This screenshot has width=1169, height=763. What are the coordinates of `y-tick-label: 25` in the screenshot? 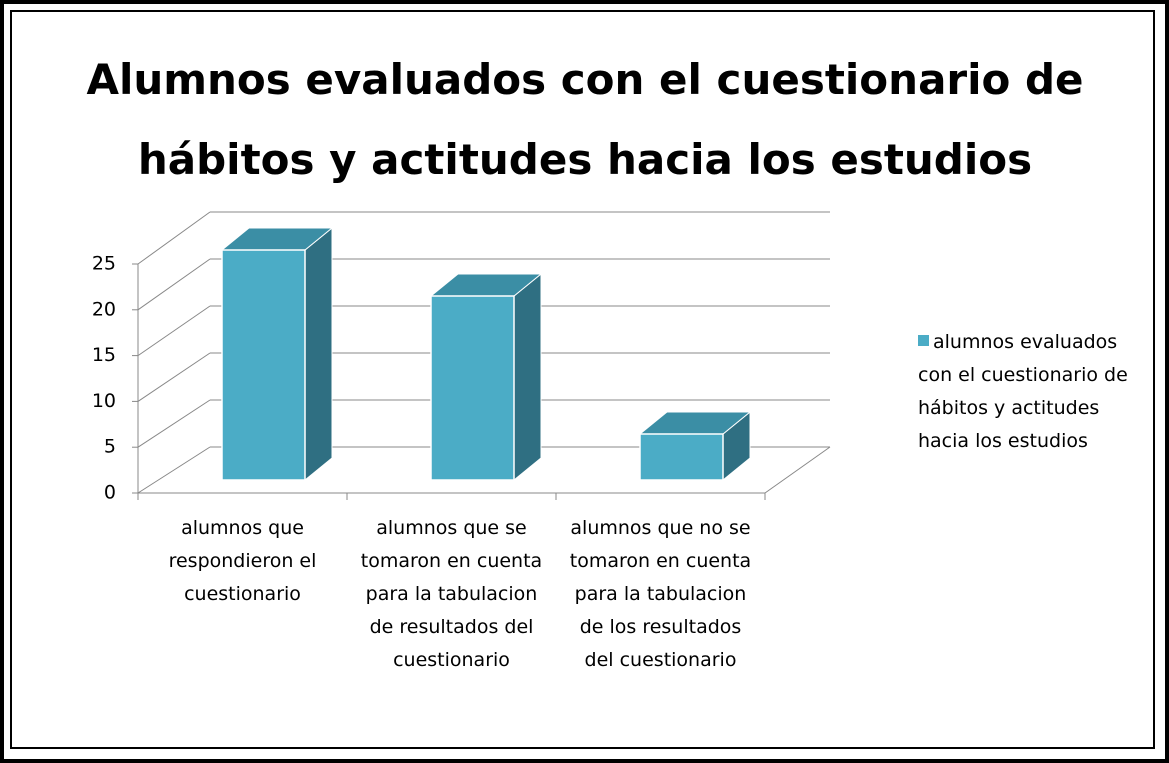 It's located at (104, 264).